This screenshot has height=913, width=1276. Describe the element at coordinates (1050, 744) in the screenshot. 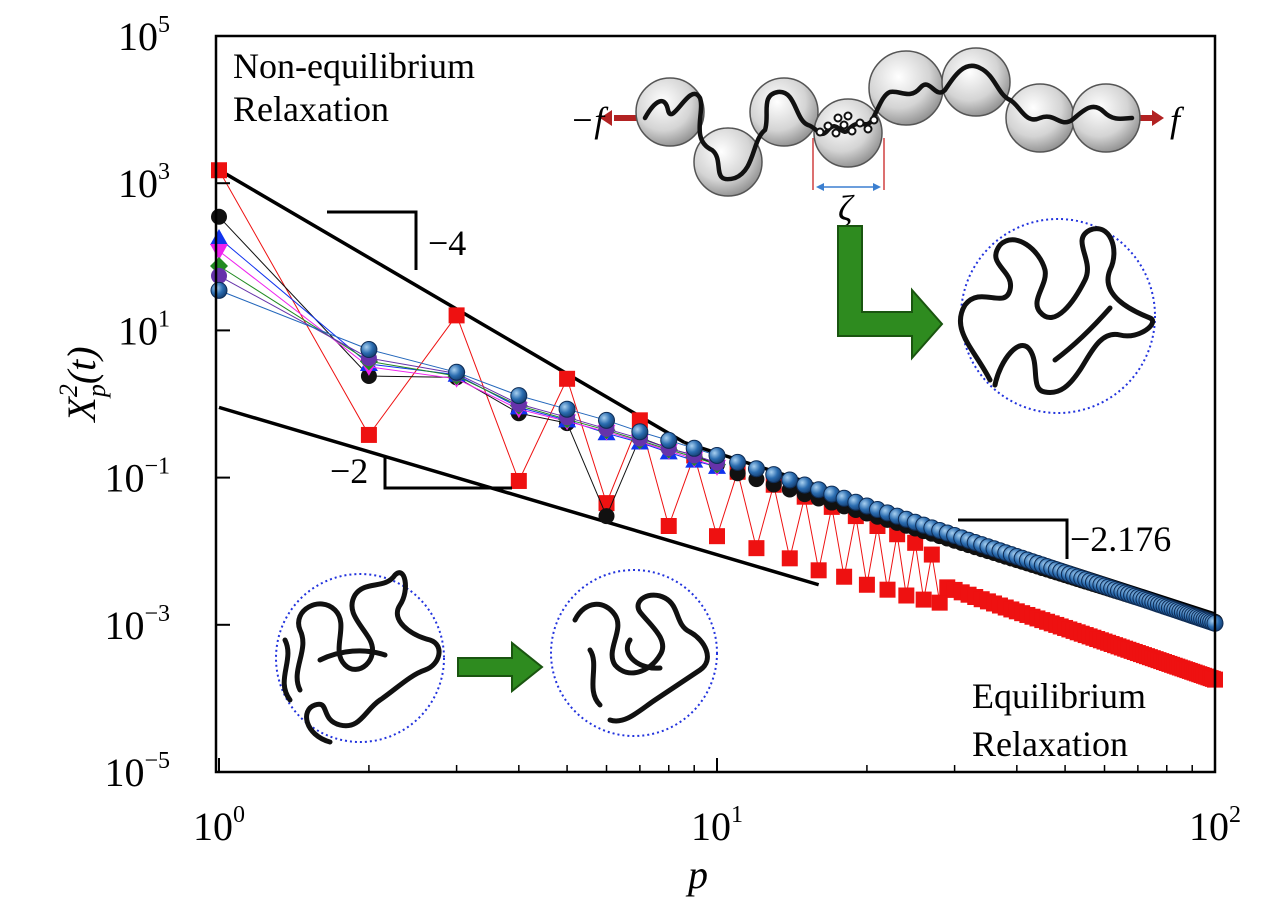

I see `annotation-relaxation-bottom: Relaxation` at that location.